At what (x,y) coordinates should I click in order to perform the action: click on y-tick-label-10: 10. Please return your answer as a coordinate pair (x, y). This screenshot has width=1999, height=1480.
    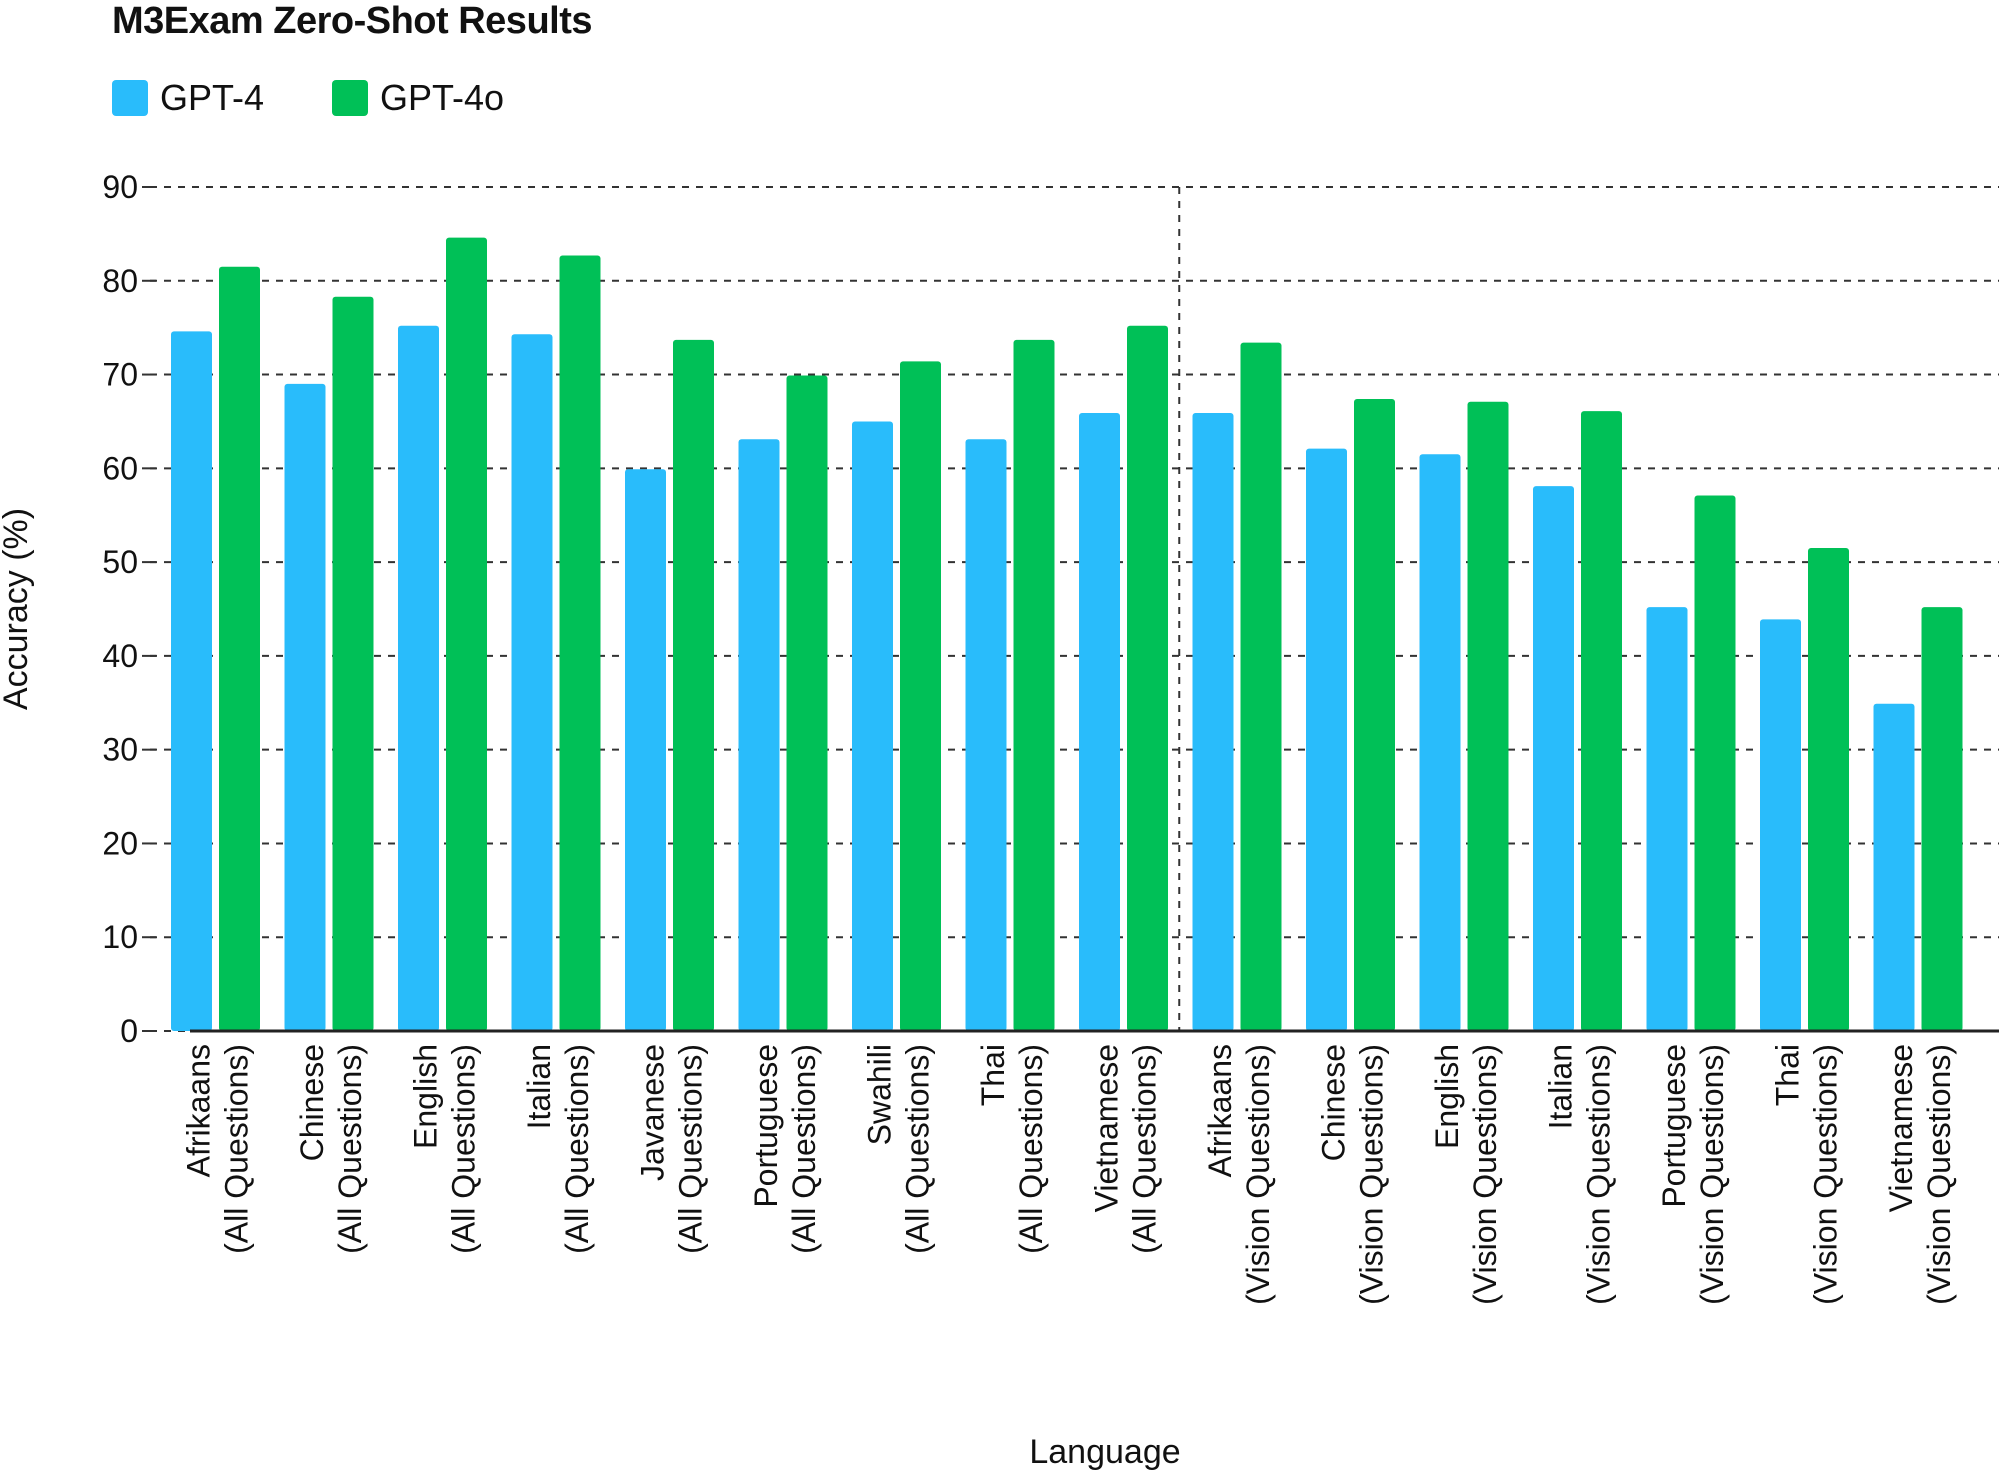
    Looking at the image, I should click on (120, 937).